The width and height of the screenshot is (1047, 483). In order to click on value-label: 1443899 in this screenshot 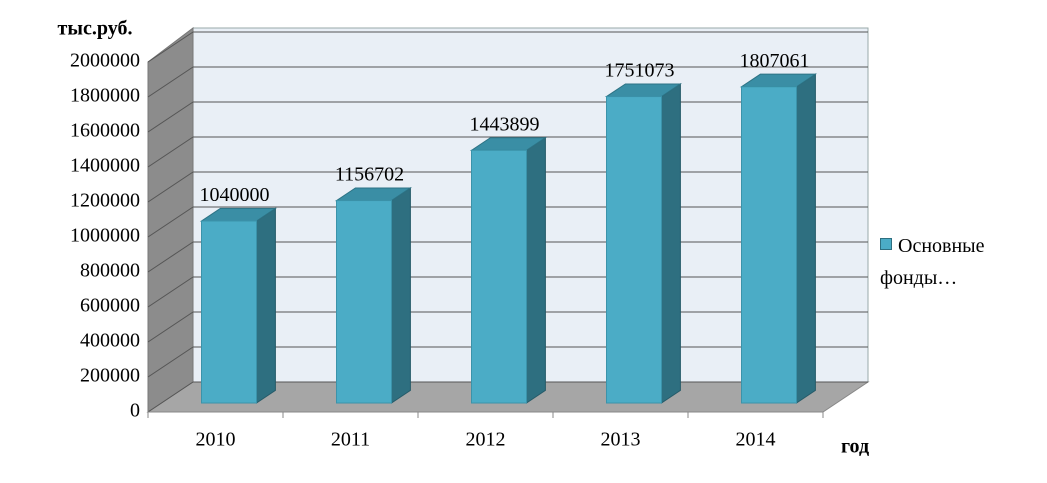, I will do `click(504, 124)`.